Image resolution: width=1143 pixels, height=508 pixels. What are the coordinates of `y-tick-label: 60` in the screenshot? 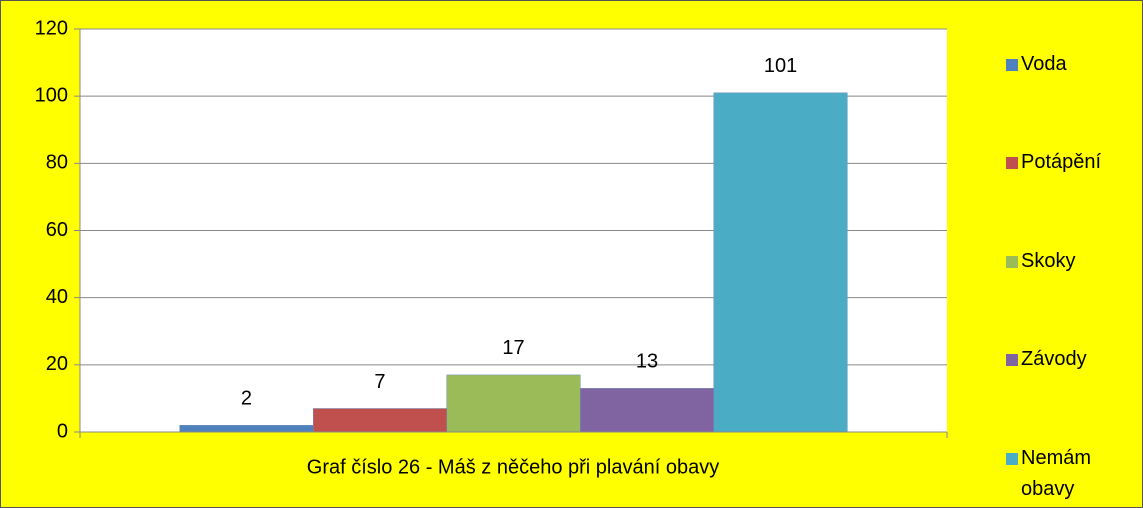 It's located at (57, 230).